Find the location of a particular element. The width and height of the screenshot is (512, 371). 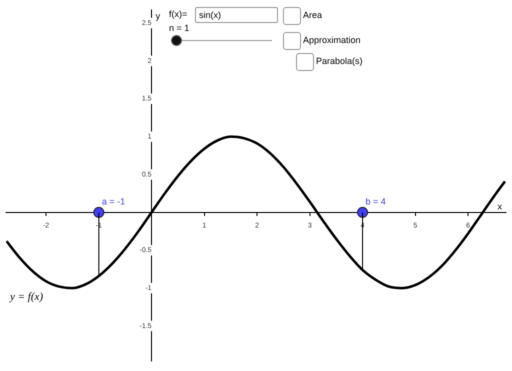

annotation: n = 1 is located at coordinates (179, 28).